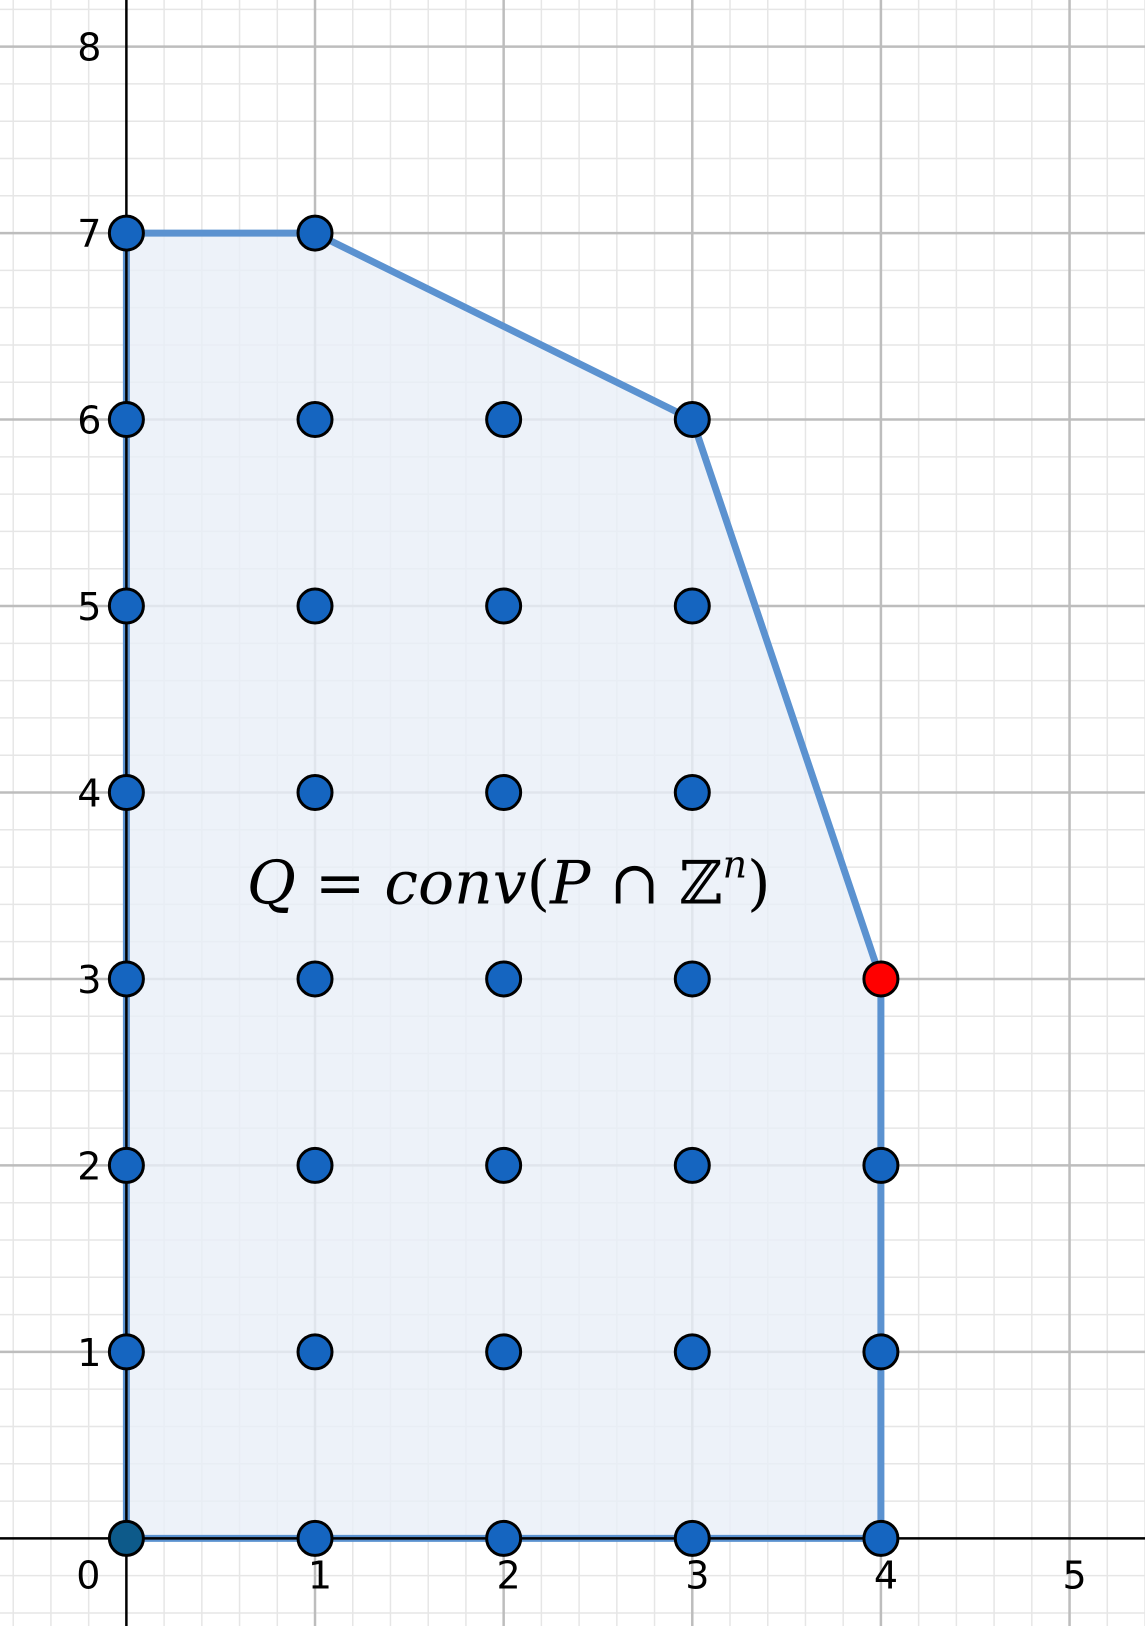  I want to click on x-tick-label: 3, so click(697, 1575).